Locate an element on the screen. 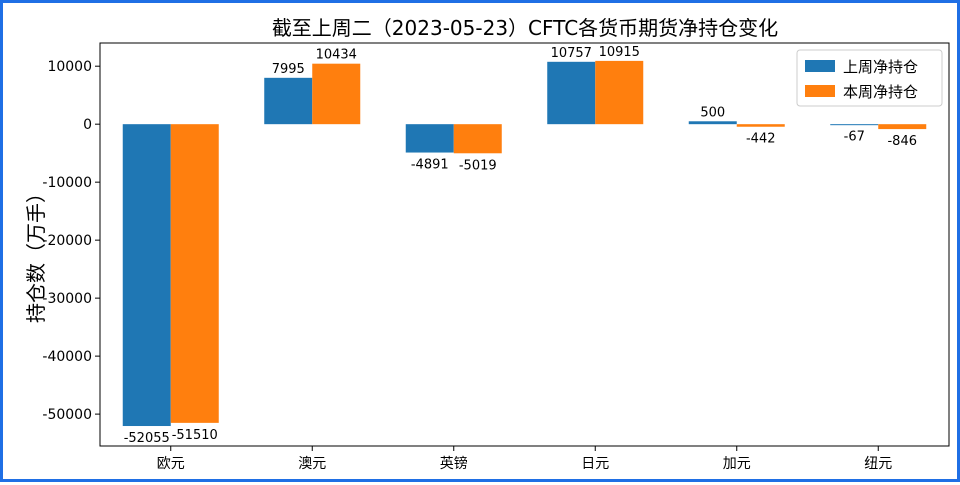 The height and width of the screenshot is (485, 960). legend-label: 本周净持仓 is located at coordinates (880, 92).